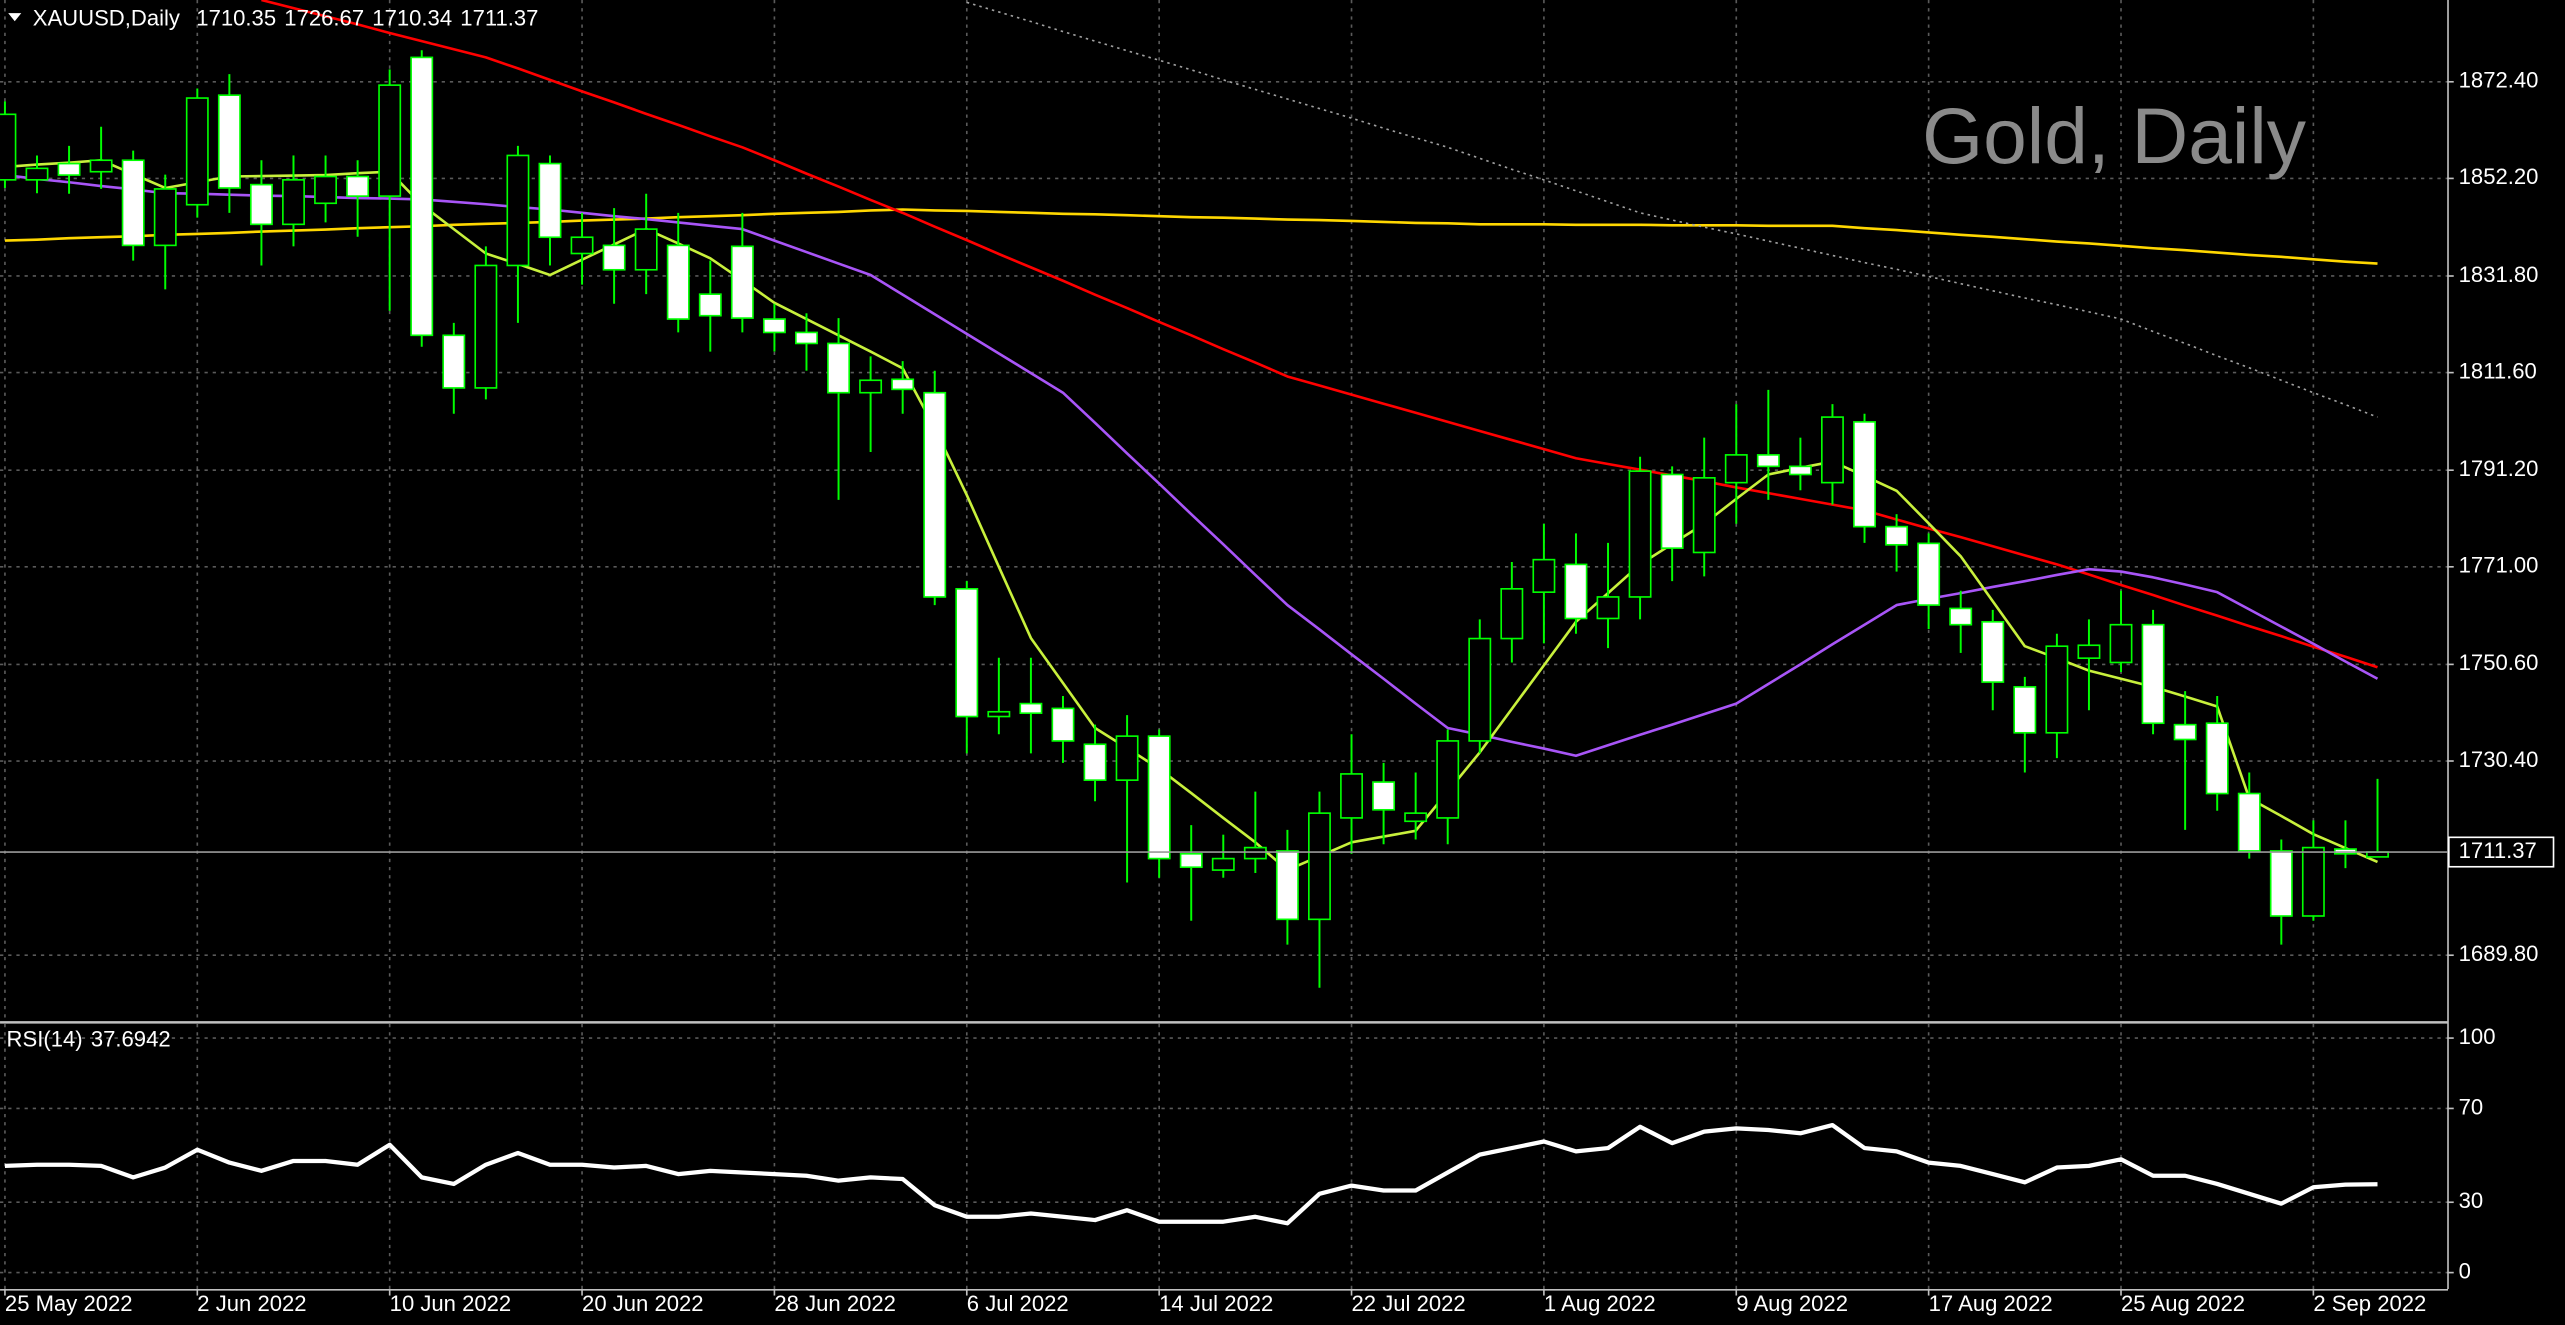 This screenshot has width=2565, height=1325. I want to click on rsi-title: RSI(14), so click(45, 1038).